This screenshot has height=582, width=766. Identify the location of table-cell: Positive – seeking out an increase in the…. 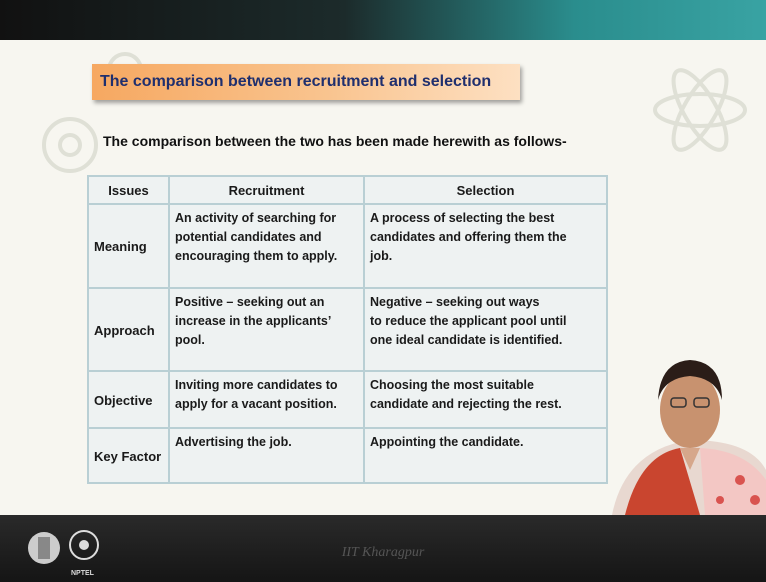
(266, 329).